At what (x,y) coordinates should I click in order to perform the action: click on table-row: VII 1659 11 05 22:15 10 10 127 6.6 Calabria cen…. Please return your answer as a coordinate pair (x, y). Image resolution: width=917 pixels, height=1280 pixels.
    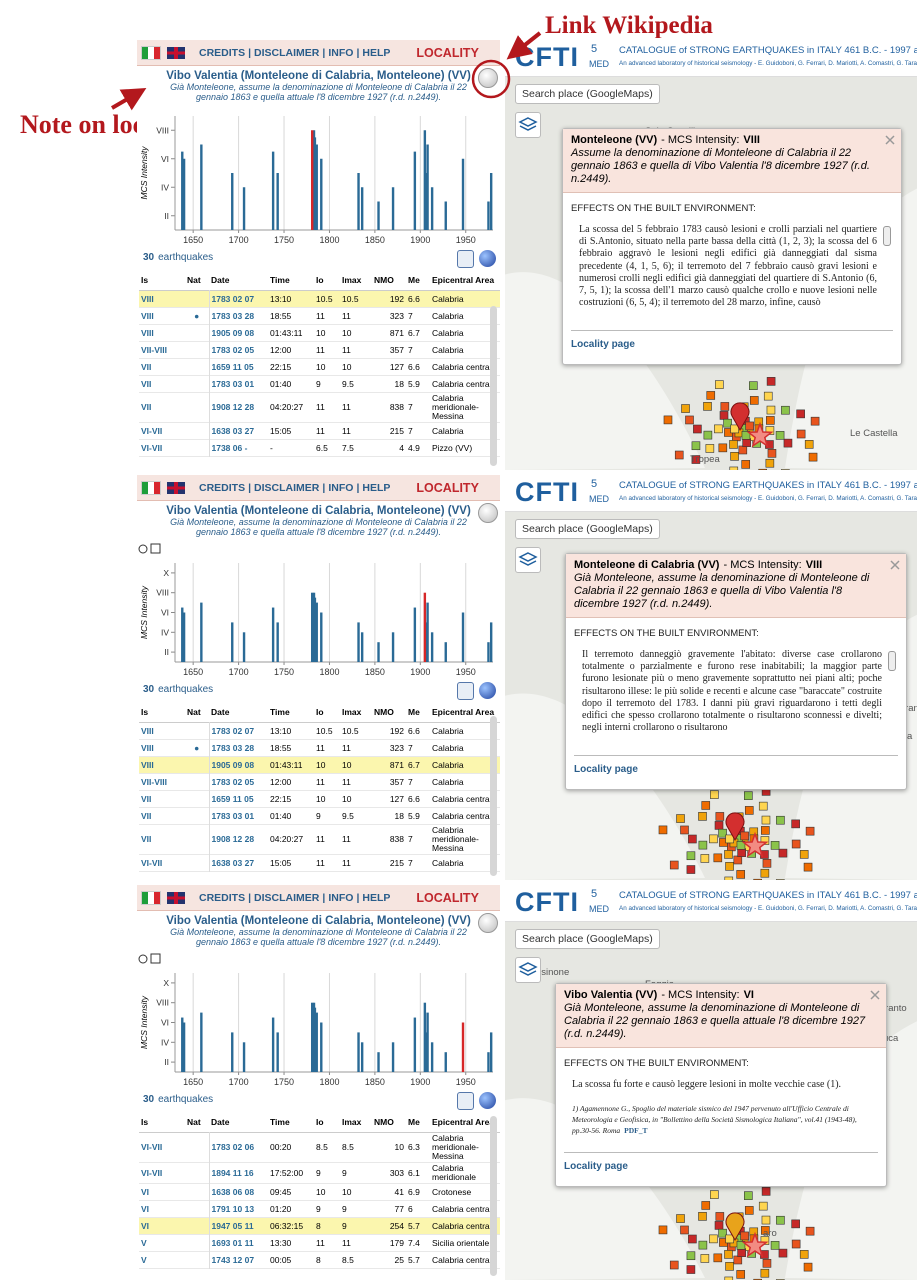
    Looking at the image, I should click on (319, 367).